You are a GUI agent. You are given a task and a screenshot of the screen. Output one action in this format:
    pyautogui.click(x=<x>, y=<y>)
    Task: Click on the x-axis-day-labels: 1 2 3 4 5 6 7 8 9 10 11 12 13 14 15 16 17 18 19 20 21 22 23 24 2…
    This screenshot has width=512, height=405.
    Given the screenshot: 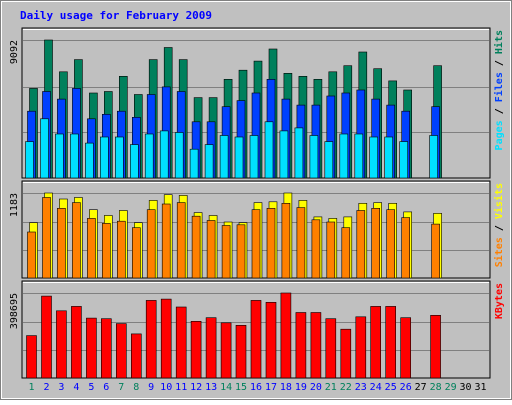 What is the action you would take?
    pyautogui.click(x=257, y=387)
    